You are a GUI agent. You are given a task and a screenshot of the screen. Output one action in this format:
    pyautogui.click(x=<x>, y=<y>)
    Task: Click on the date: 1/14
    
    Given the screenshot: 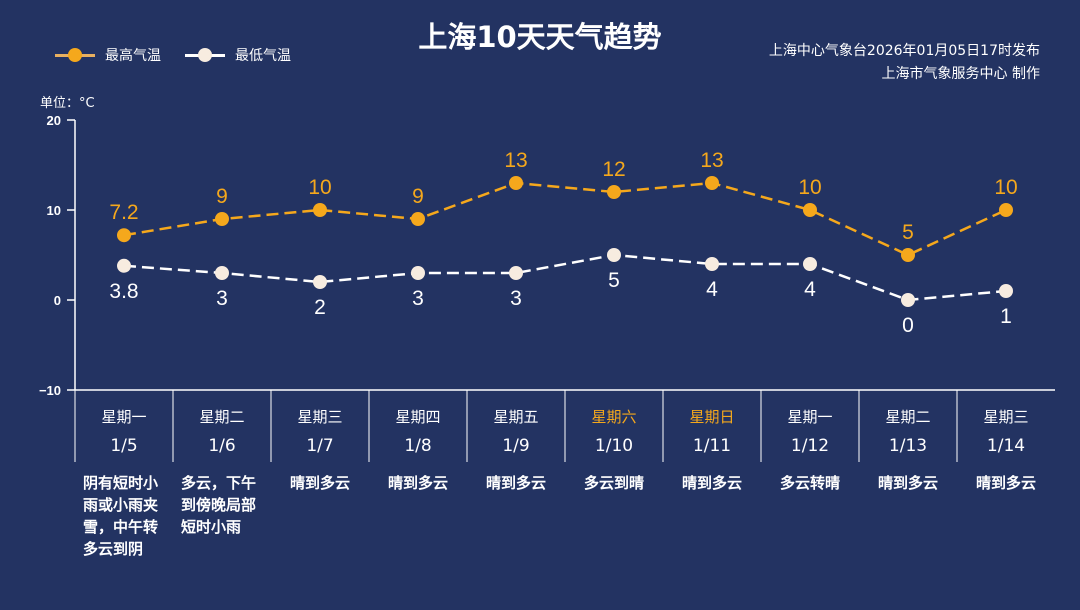 What is the action you would take?
    pyautogui.click(x=1006, y=446)
    